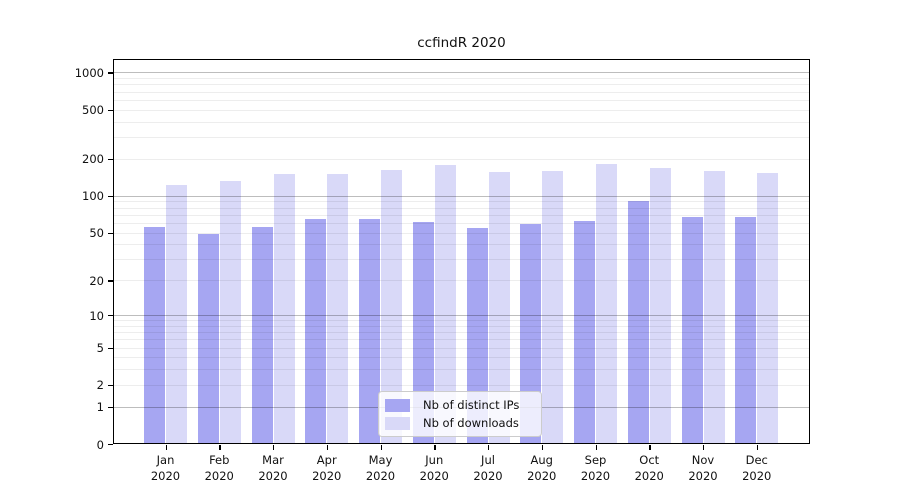 The height and width of the screenshot is (500, 900). What do you see at coordinates (746, 330) in the screenshot?
I see `bar-distinct-ips-dec` at bounding box center [746, 330].